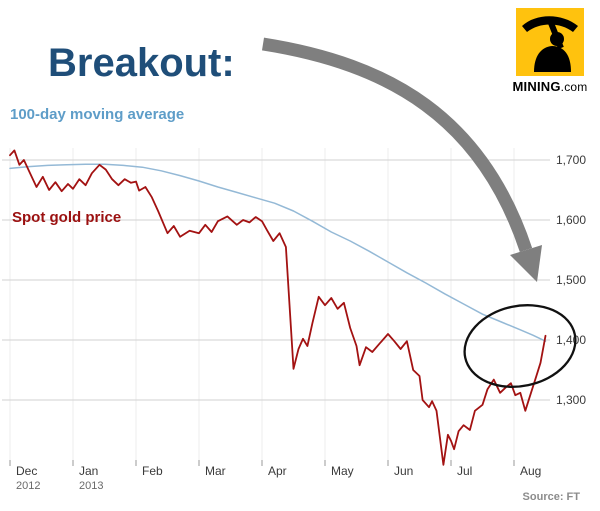 This screenshot has height=511, width=600. I want to click on mining-logo: MINING.com, so click(550, 51).